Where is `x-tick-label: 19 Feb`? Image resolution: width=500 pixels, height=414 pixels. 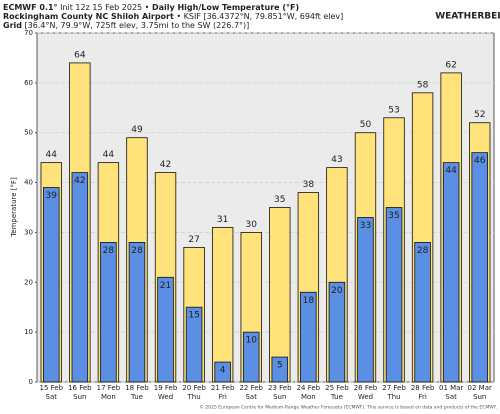 x-tick-label: 19 Feb is located at coordinates (166, 388).